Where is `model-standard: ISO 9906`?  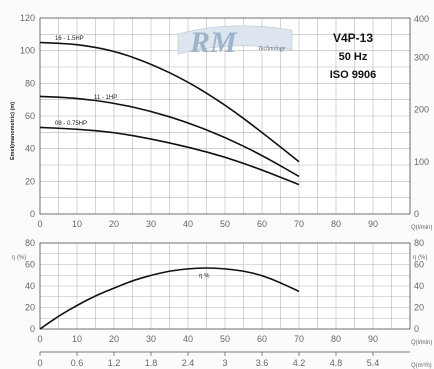 model-standard: ISO 9906 is located at coordinates (353, 75).